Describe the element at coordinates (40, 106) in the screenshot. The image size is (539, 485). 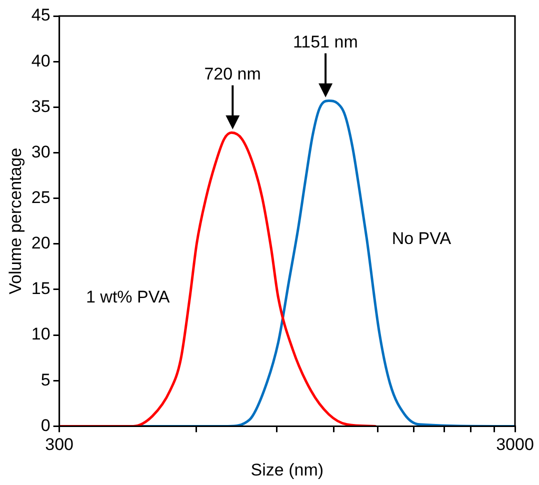
I see `y-tick-label: 35` at that location.